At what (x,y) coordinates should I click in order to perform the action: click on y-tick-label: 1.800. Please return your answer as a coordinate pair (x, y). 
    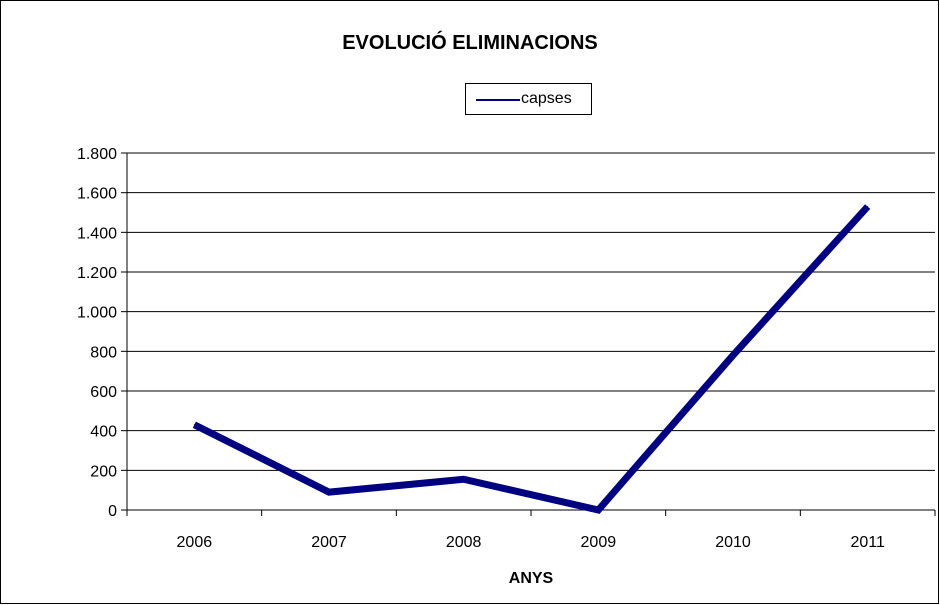
    Looking at the image, I should click on (97, 154).